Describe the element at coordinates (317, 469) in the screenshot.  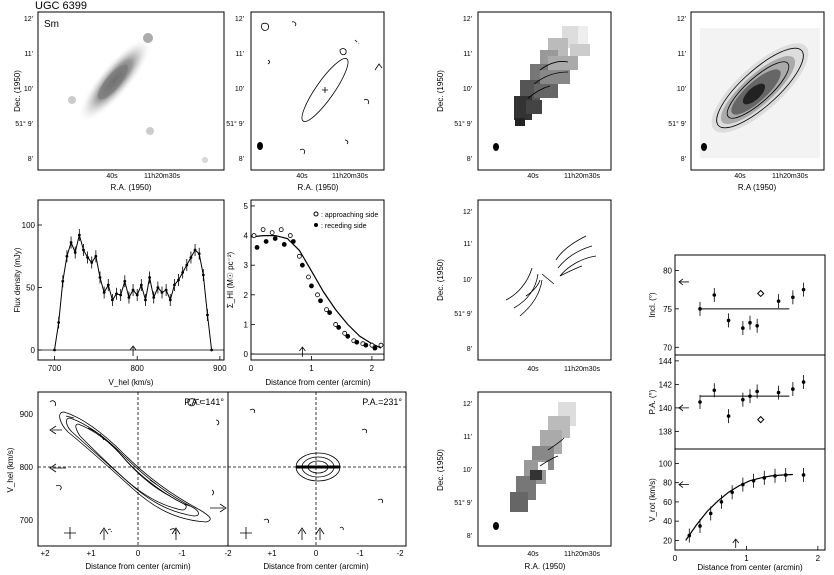
I see `pv-diagram-minor: P.A.=231°` at that location.